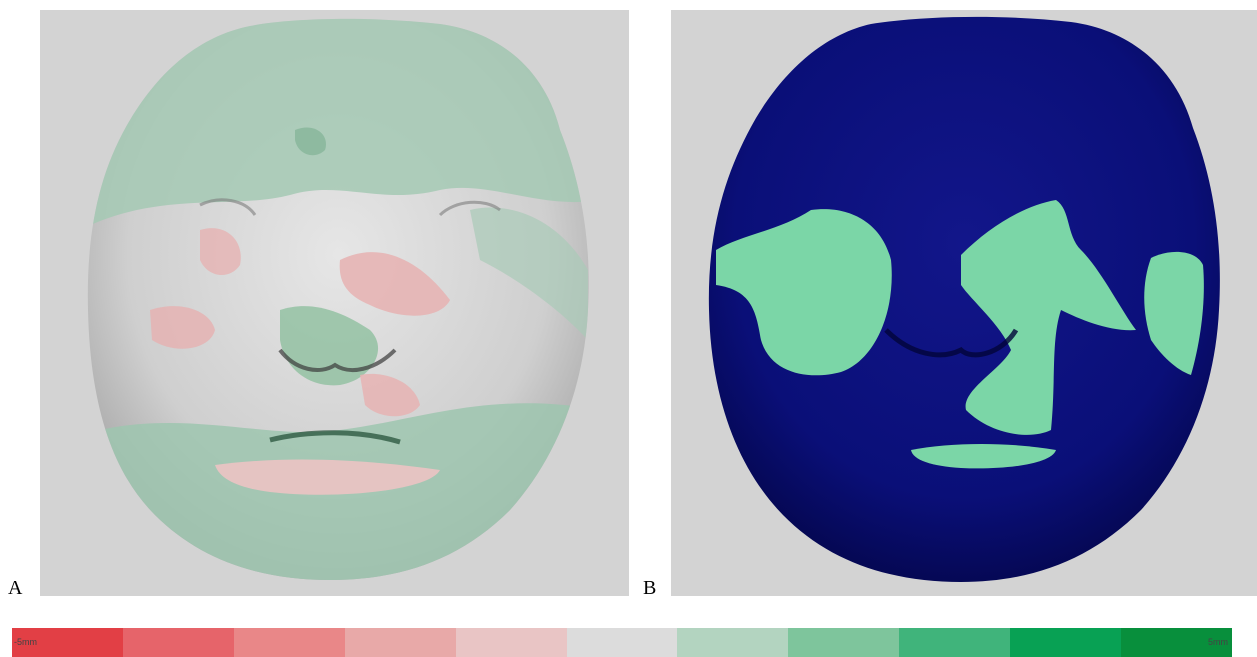 The height and width of the screenshot is (657, 1257). Describe the element at coordinates (15, 588) in the screenshot. I see `panel-a-label: A` at that location.